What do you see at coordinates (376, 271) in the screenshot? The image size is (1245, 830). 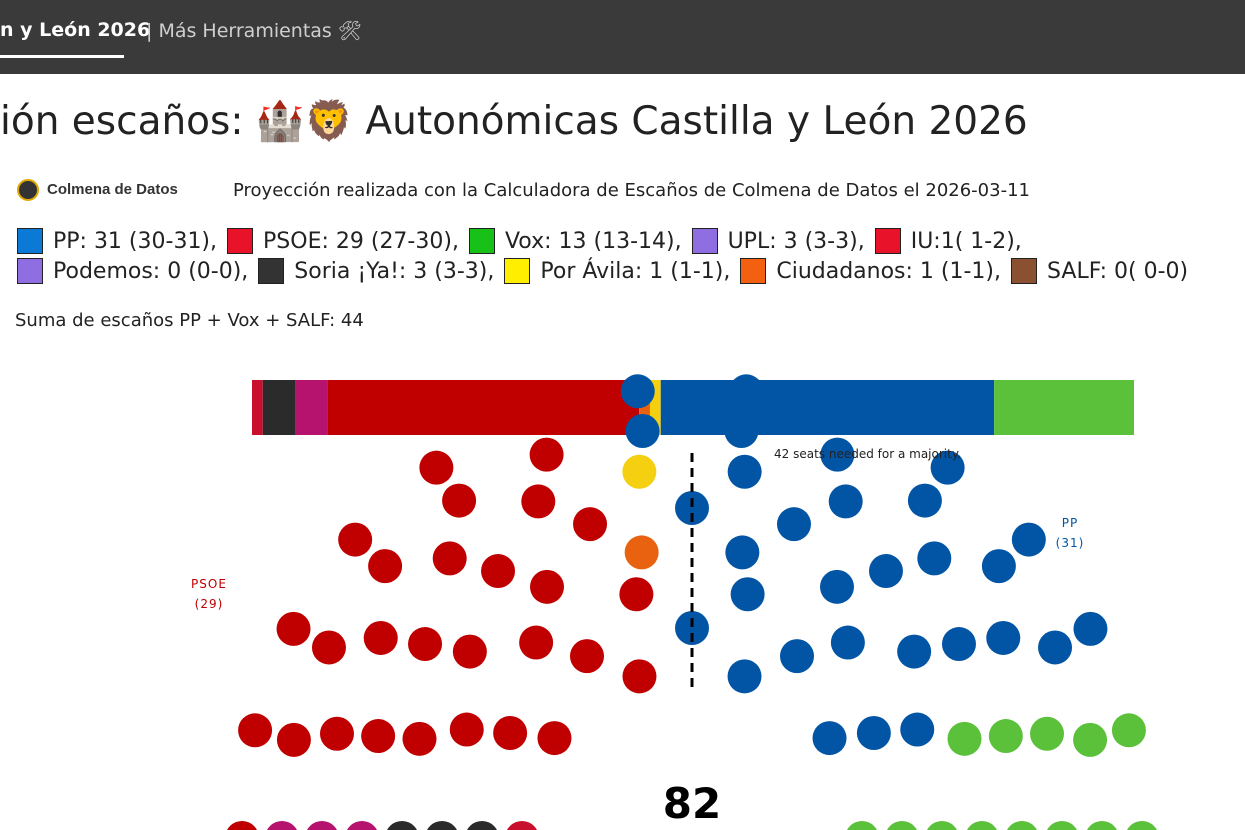 I see `legend-item: Soria ¡Ya!: 3 (3-3),` at bounding box center [376, 271].